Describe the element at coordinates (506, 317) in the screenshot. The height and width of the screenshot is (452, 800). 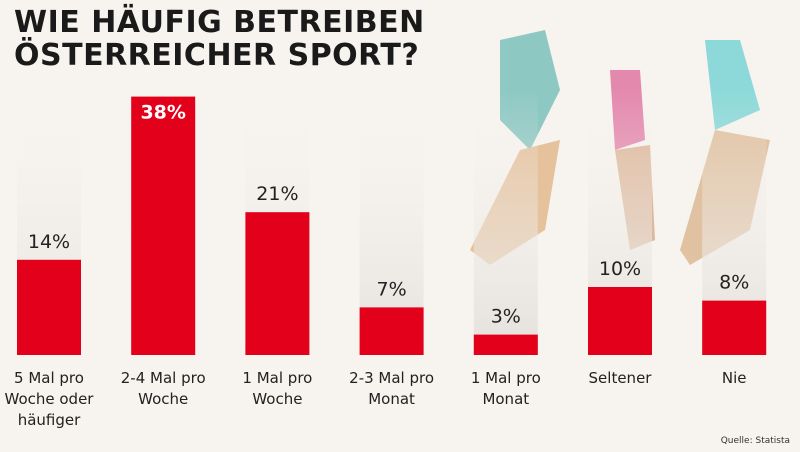
I see `value-label: 3%` at that location.